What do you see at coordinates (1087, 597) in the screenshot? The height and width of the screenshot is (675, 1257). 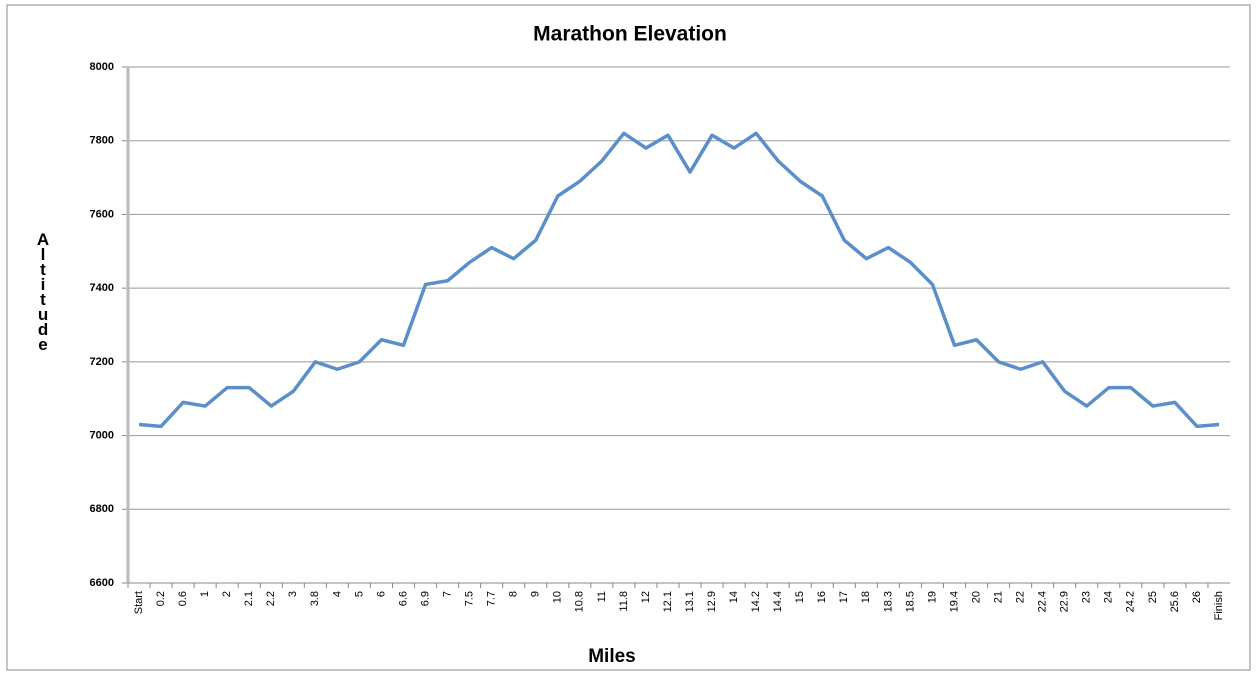 I see `x-tick-label: 23` at bounding box center [1087, 597].